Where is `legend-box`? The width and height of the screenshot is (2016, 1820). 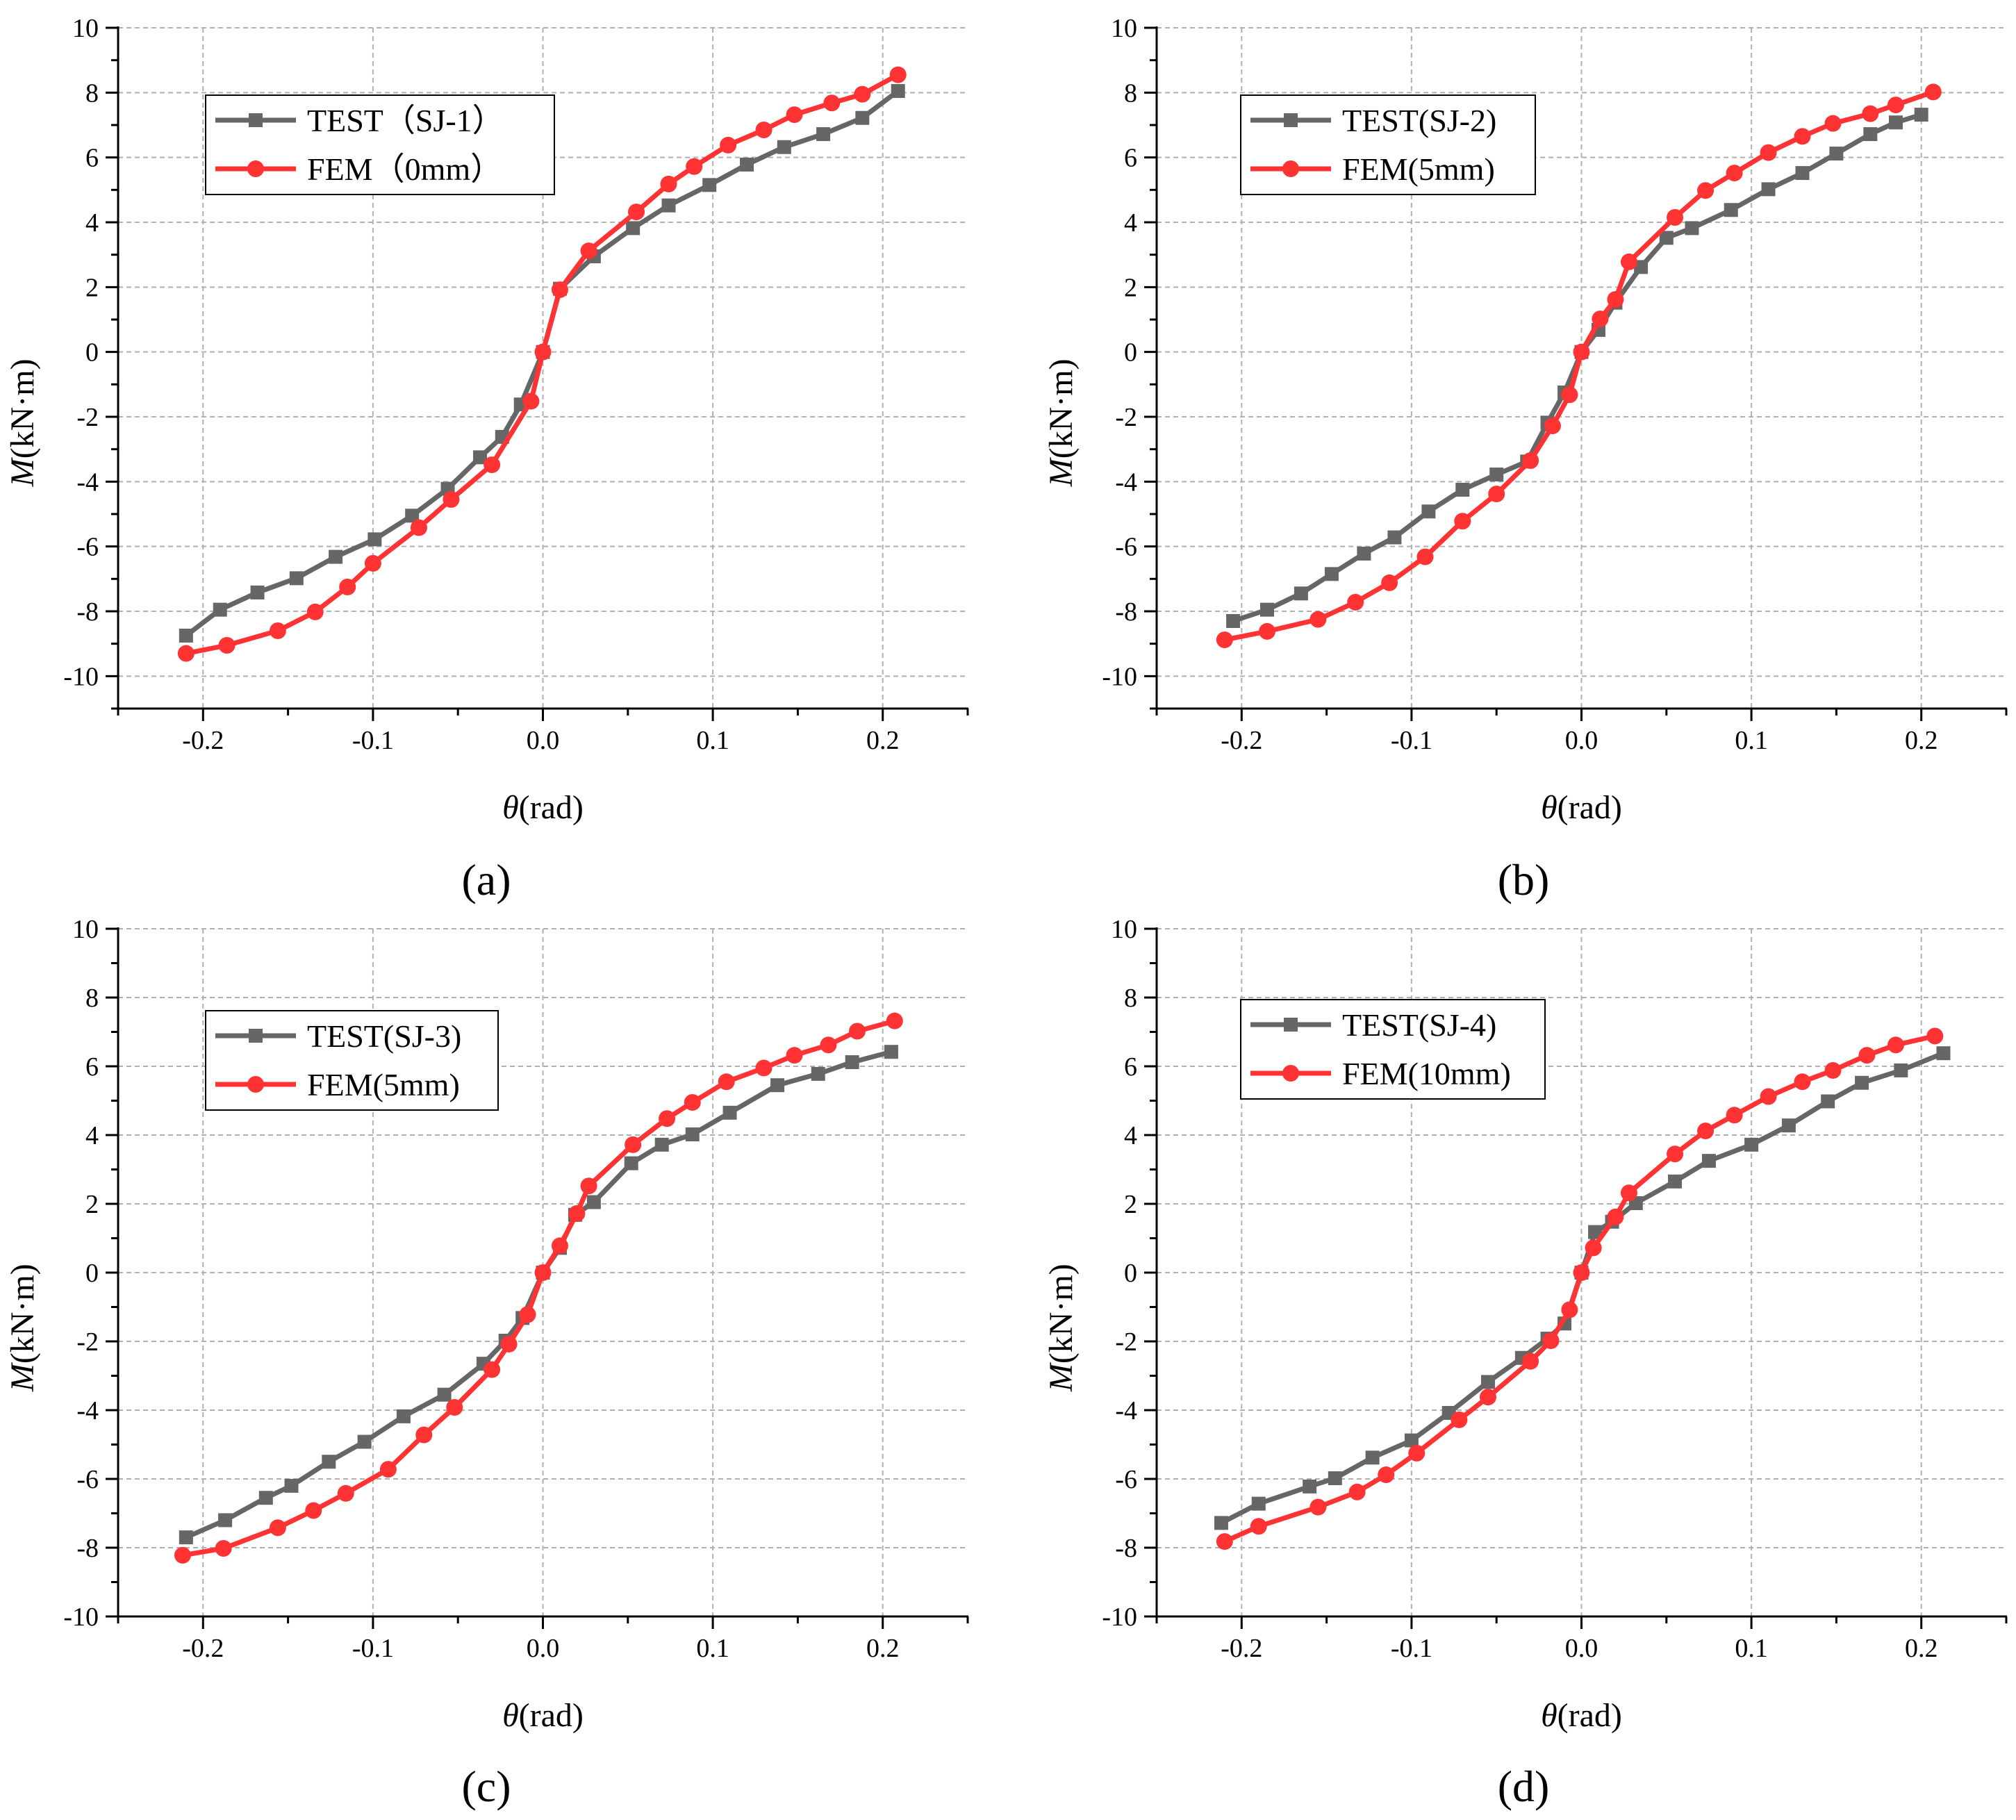 legend-box is located at coordinates (1393, 1049).